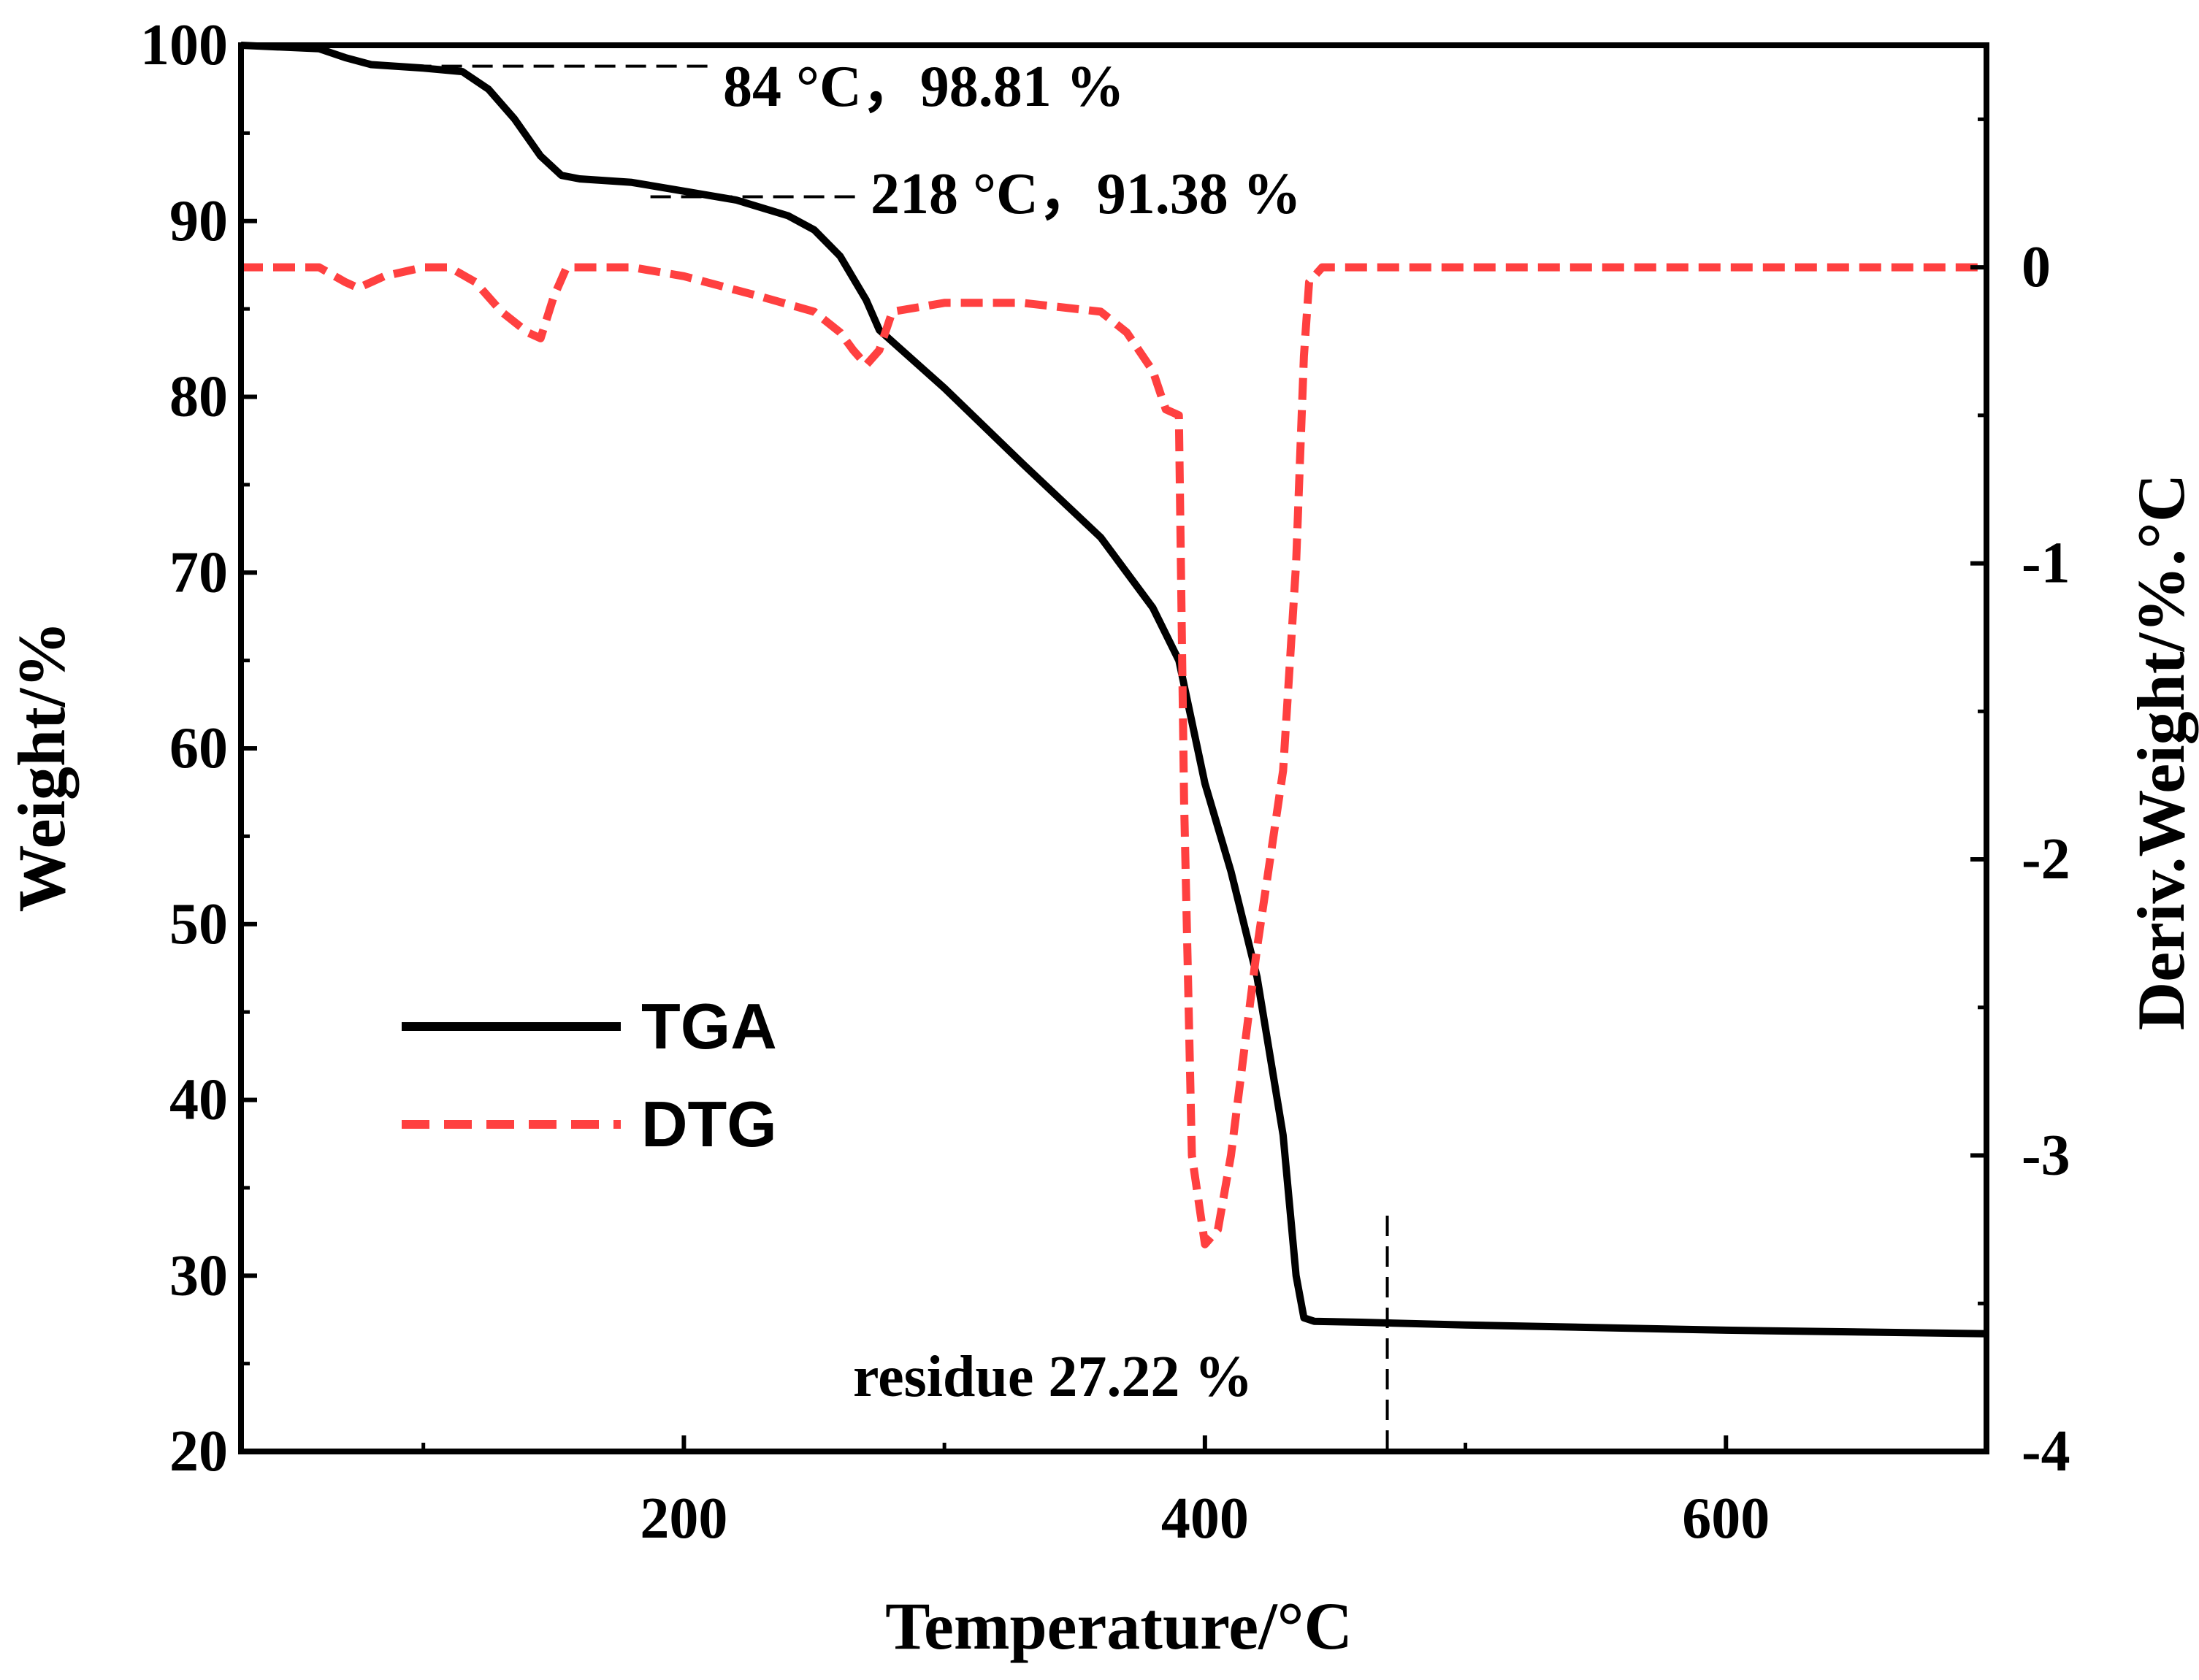  Describe the element at coordinates (199, 1275) in the screenshot. I see `y-tick-label: 30` at that location.